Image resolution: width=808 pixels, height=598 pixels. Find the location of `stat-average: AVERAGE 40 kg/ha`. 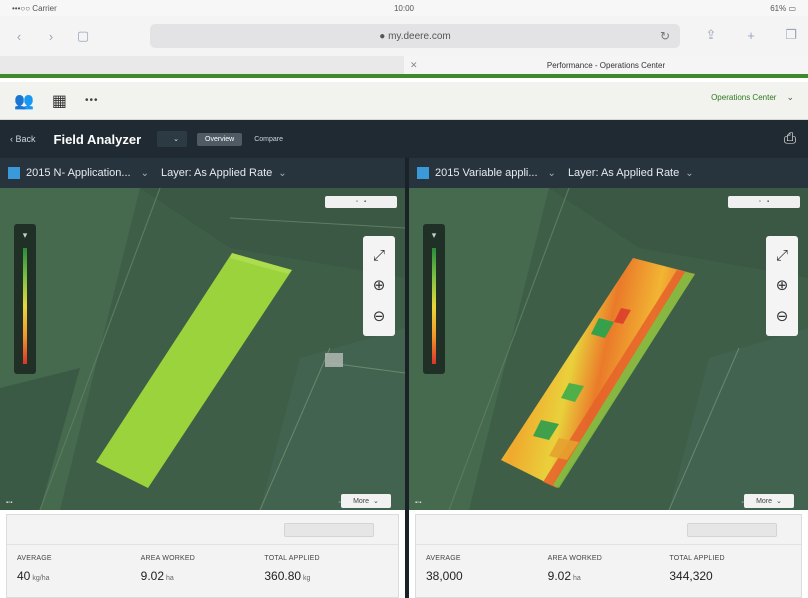

stat-average: AVERAGE 40 kg/ha is located at coordinates (79, 570).